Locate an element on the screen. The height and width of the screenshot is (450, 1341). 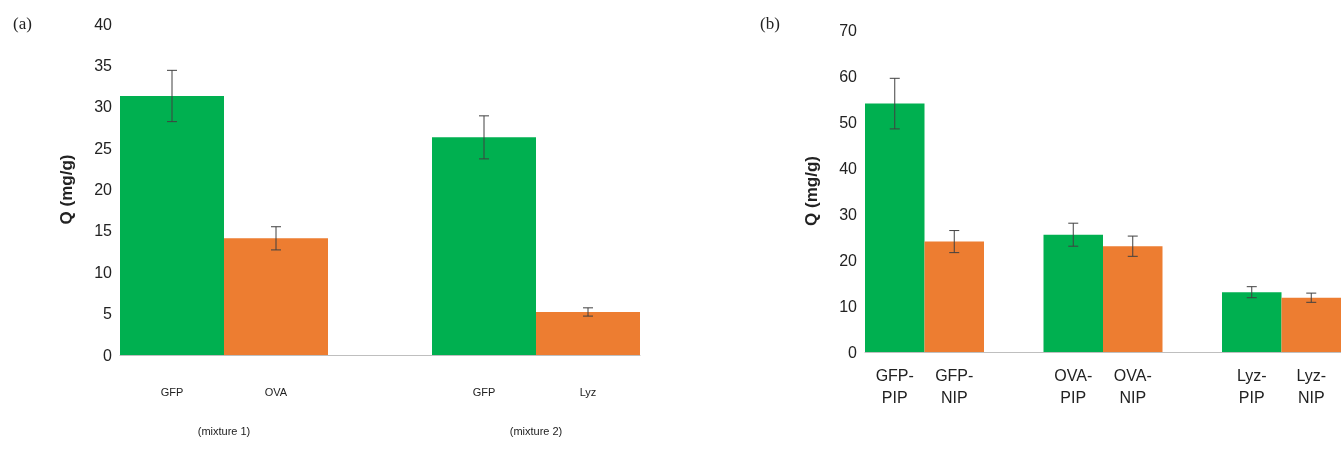
x-tick-label: GFP-NIP is located at coordinates (954, 386).